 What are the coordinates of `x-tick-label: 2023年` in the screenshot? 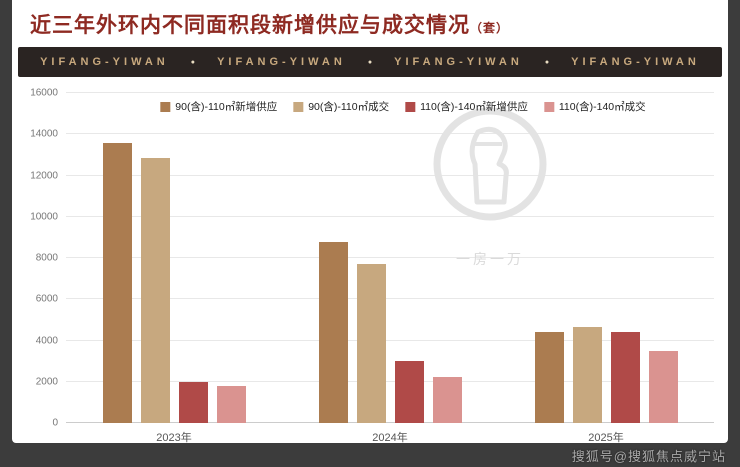 It's located at (174, 438).